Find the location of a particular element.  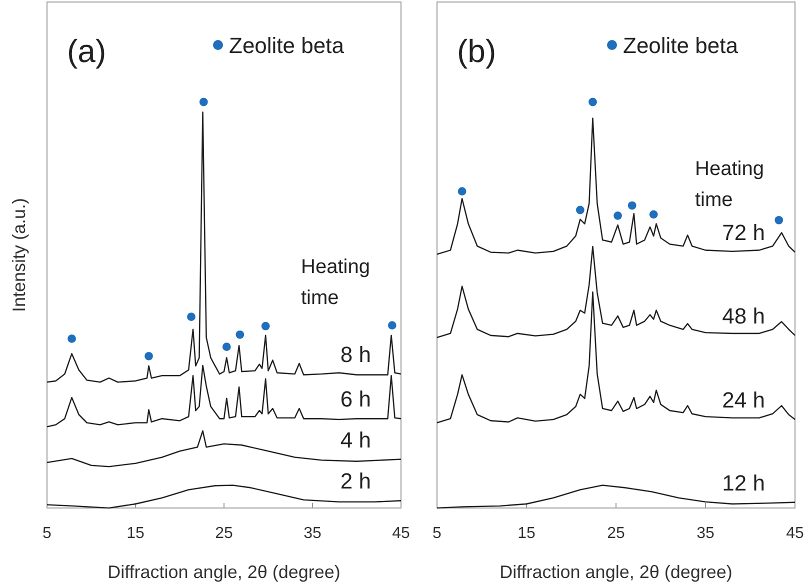

y-axis-title: Intensity (a.u.) is located at coordinates (19, 255).